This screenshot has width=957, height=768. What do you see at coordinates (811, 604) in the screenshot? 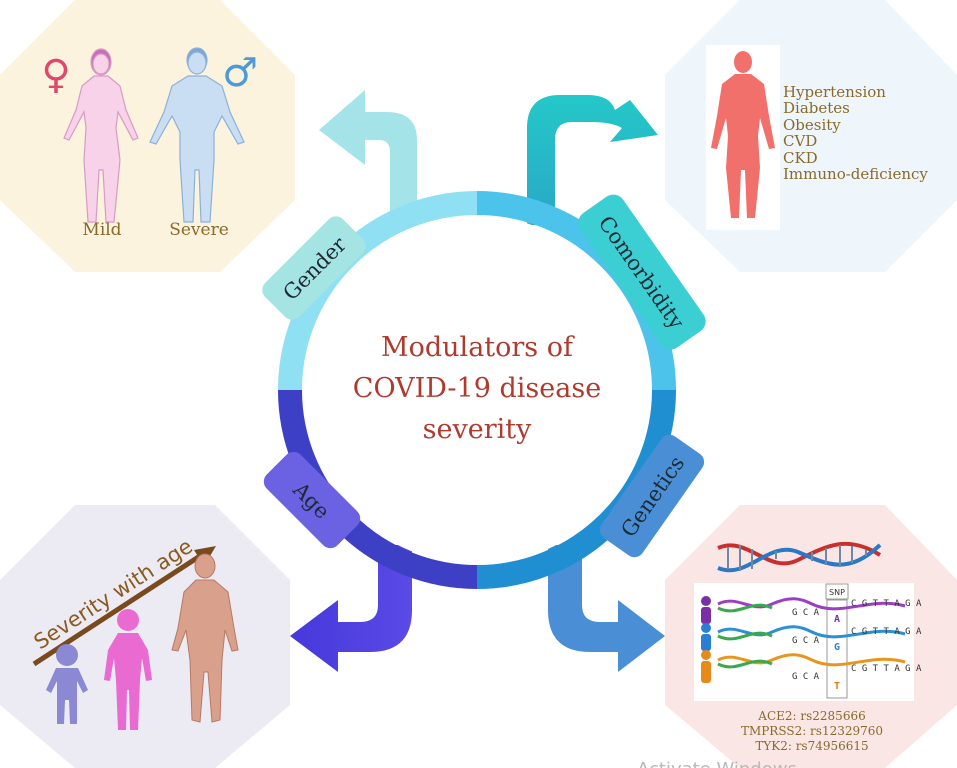
I see `dna-strand-purple` at bounding box center [811, 604].